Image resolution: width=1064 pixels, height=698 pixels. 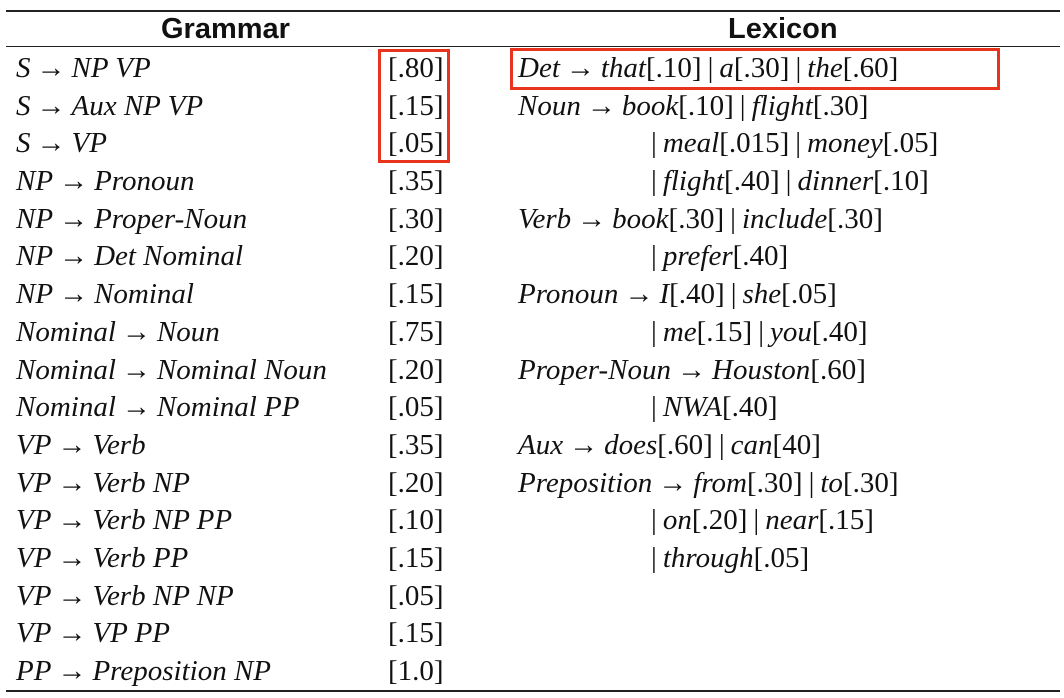 What do you see at coordinates (585, 483) in the screenshot?
I see `lexicon-lhs: Preposition` at bounding box center [585, 483].